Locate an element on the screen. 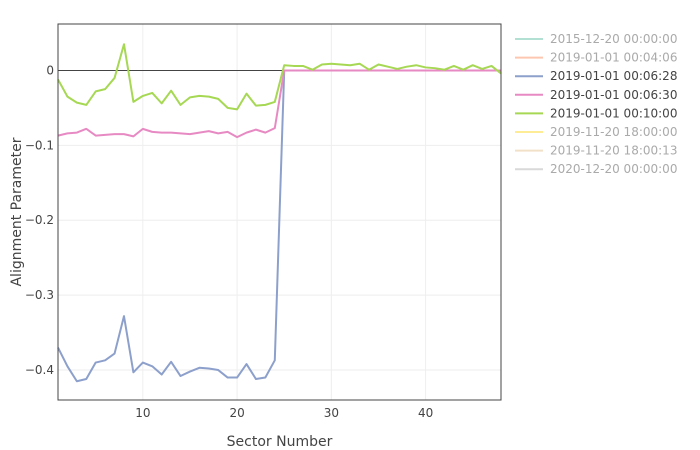 The image size is (700, 450). legend-label: 2019-11-20 18:00:00 is located at coordinates (613, 132).